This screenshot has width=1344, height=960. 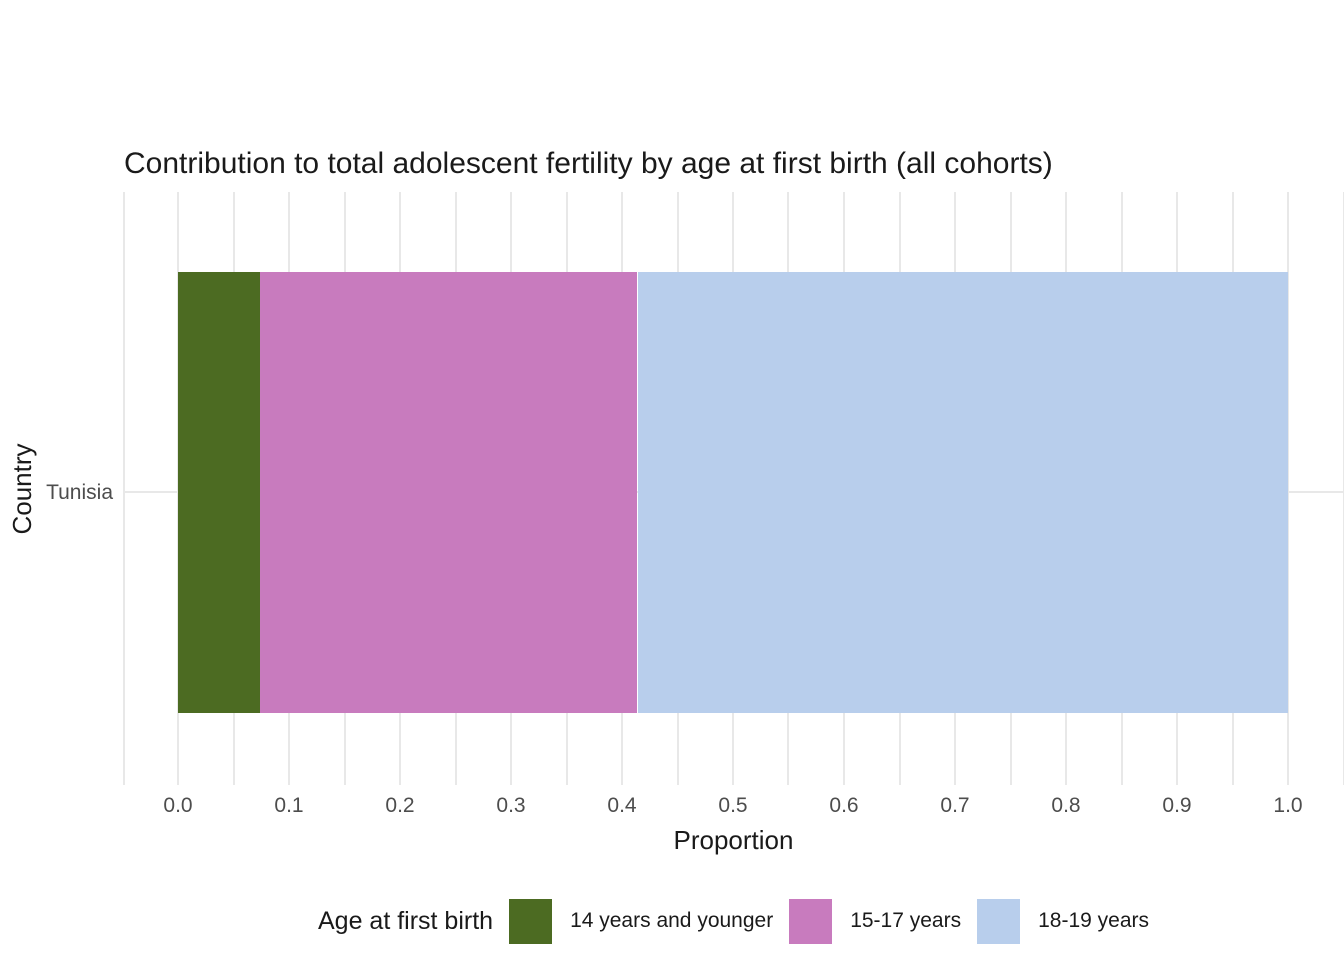 I want to click on legend-item: 18-19 years, so click(x=1063, y=921).